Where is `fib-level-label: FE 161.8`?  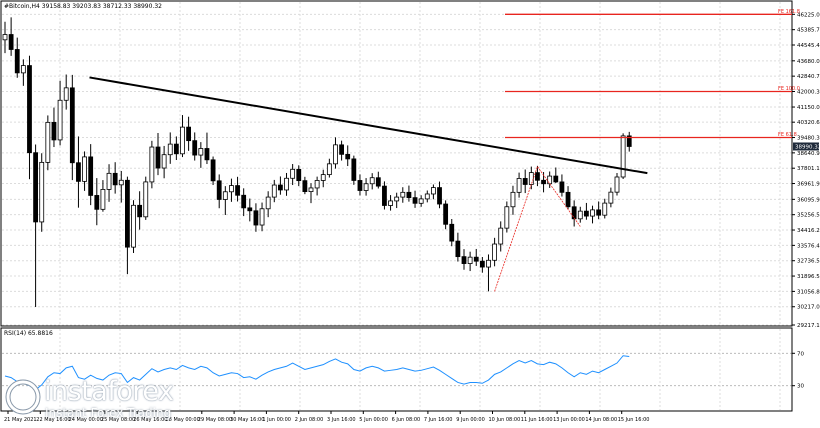
fib-level-label: FE 161.8 is located at coordinates (789, 12).